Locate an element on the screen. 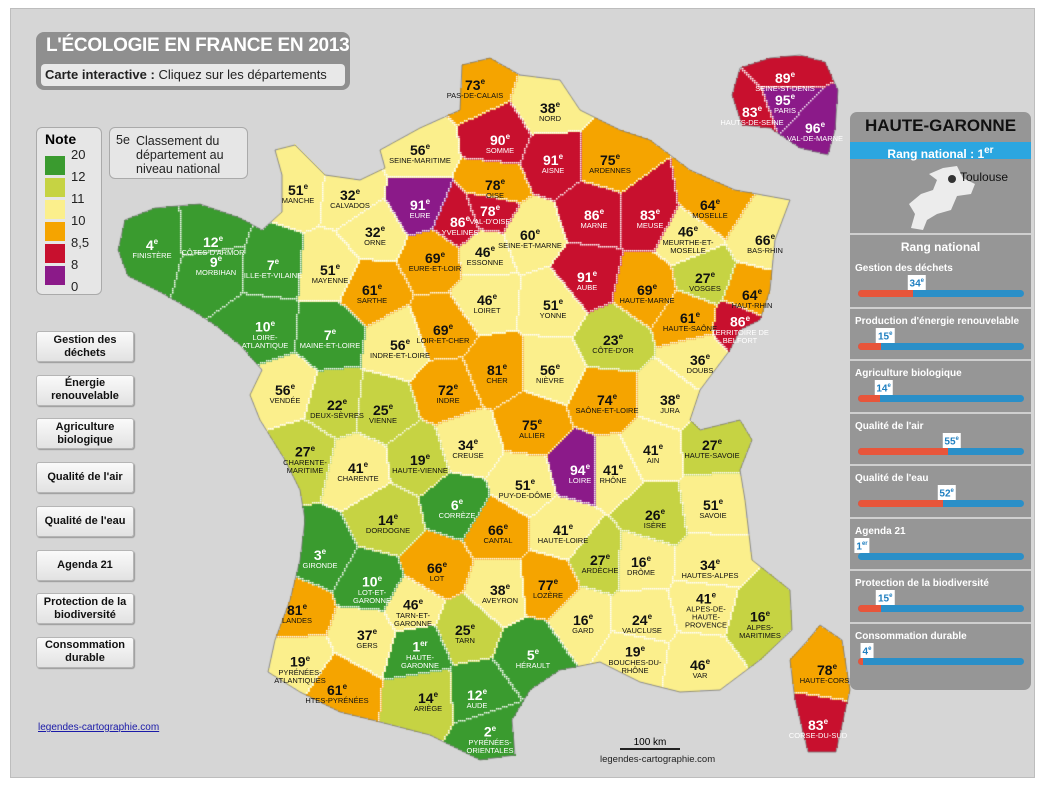 This screenshot has height=786, width=1044. department-label: 10e LOIRE-ATLANTIQUE is located at coordinates (265, 333).